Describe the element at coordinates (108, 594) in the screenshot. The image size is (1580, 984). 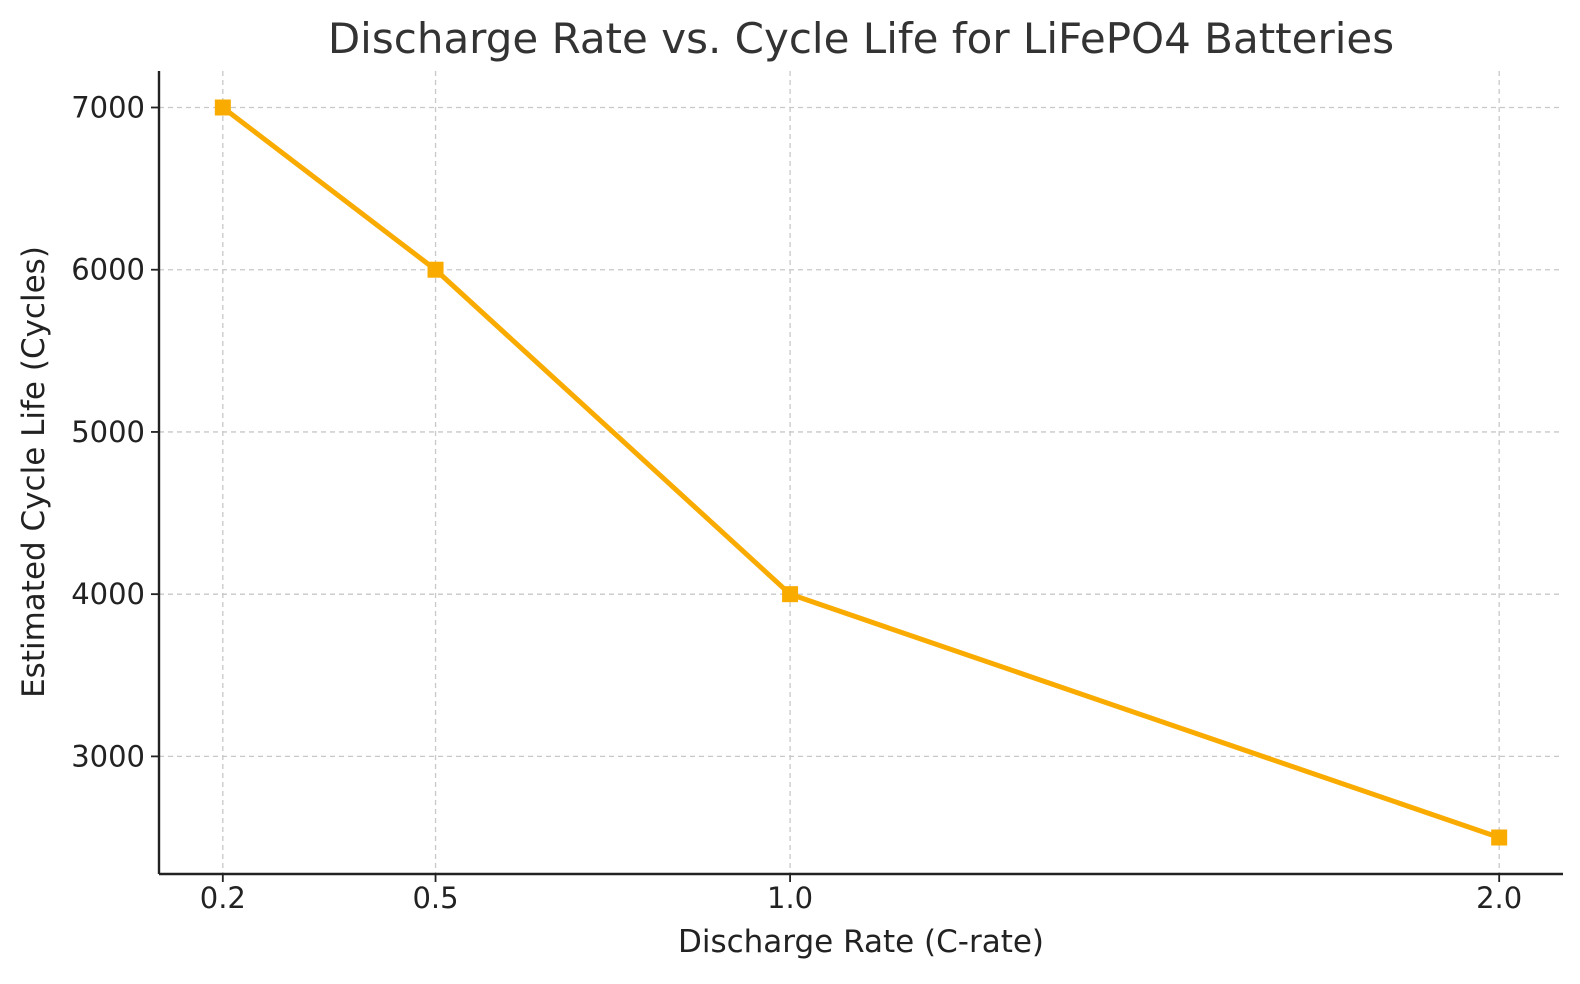
I see `y-tick-label: 4000` at that location.